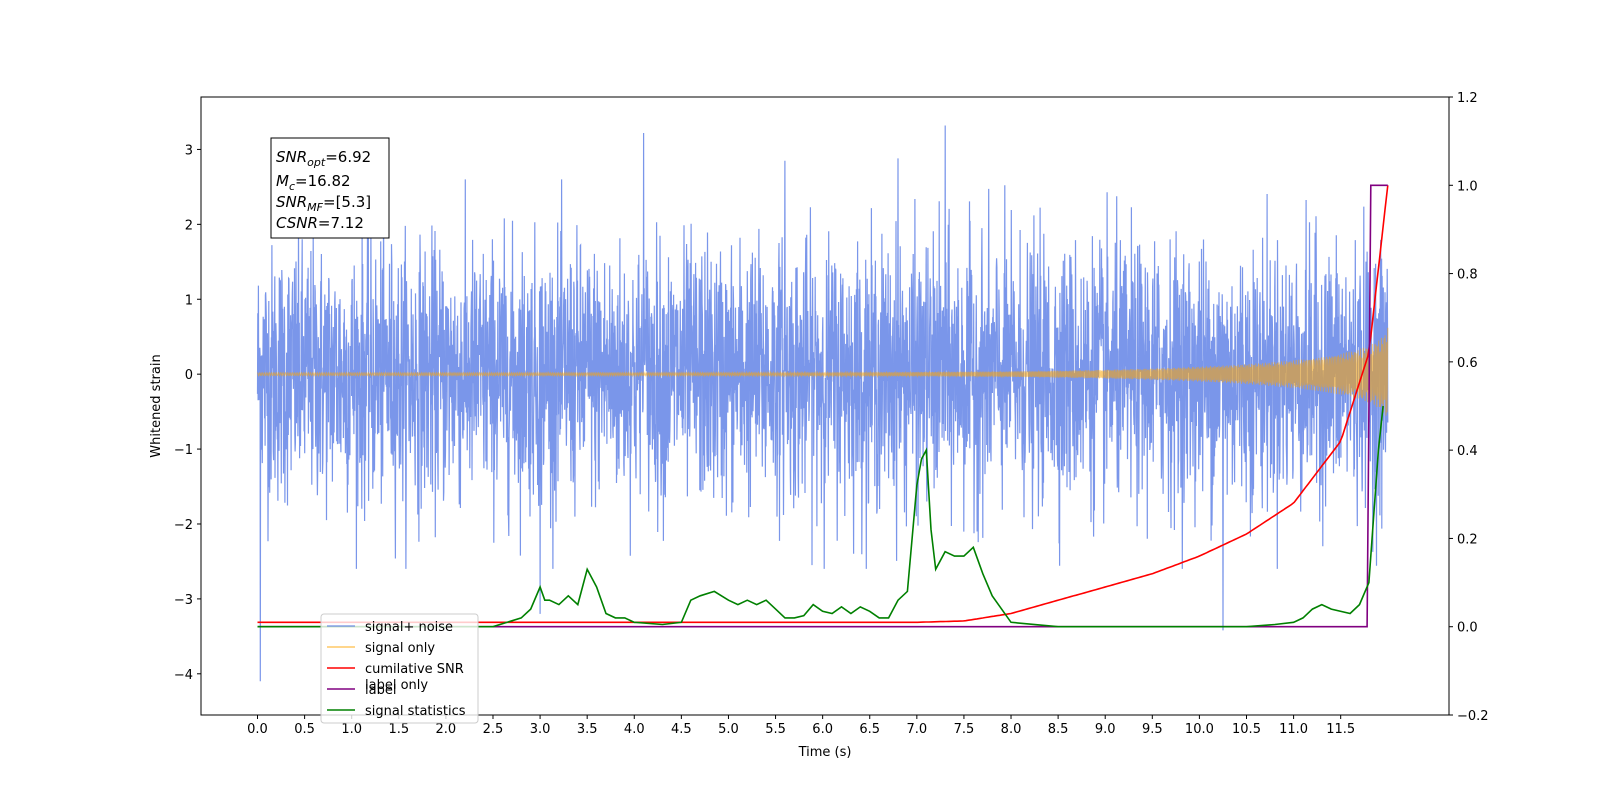  I want to click on x-tick-label: 10.0, so click(1199, 729).